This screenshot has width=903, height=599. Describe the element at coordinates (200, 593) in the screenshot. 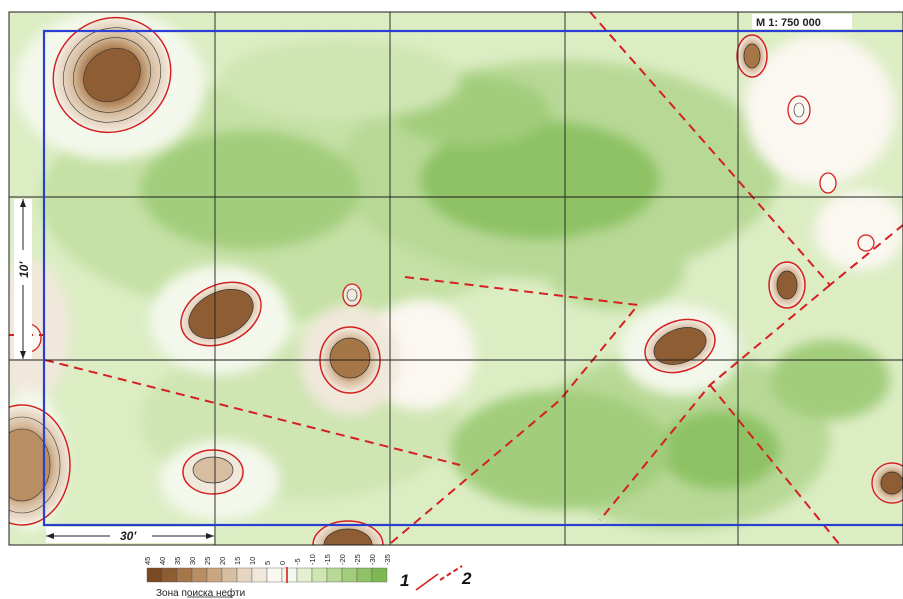

I see `legend-caption: Зона поиска нефти` at that location.